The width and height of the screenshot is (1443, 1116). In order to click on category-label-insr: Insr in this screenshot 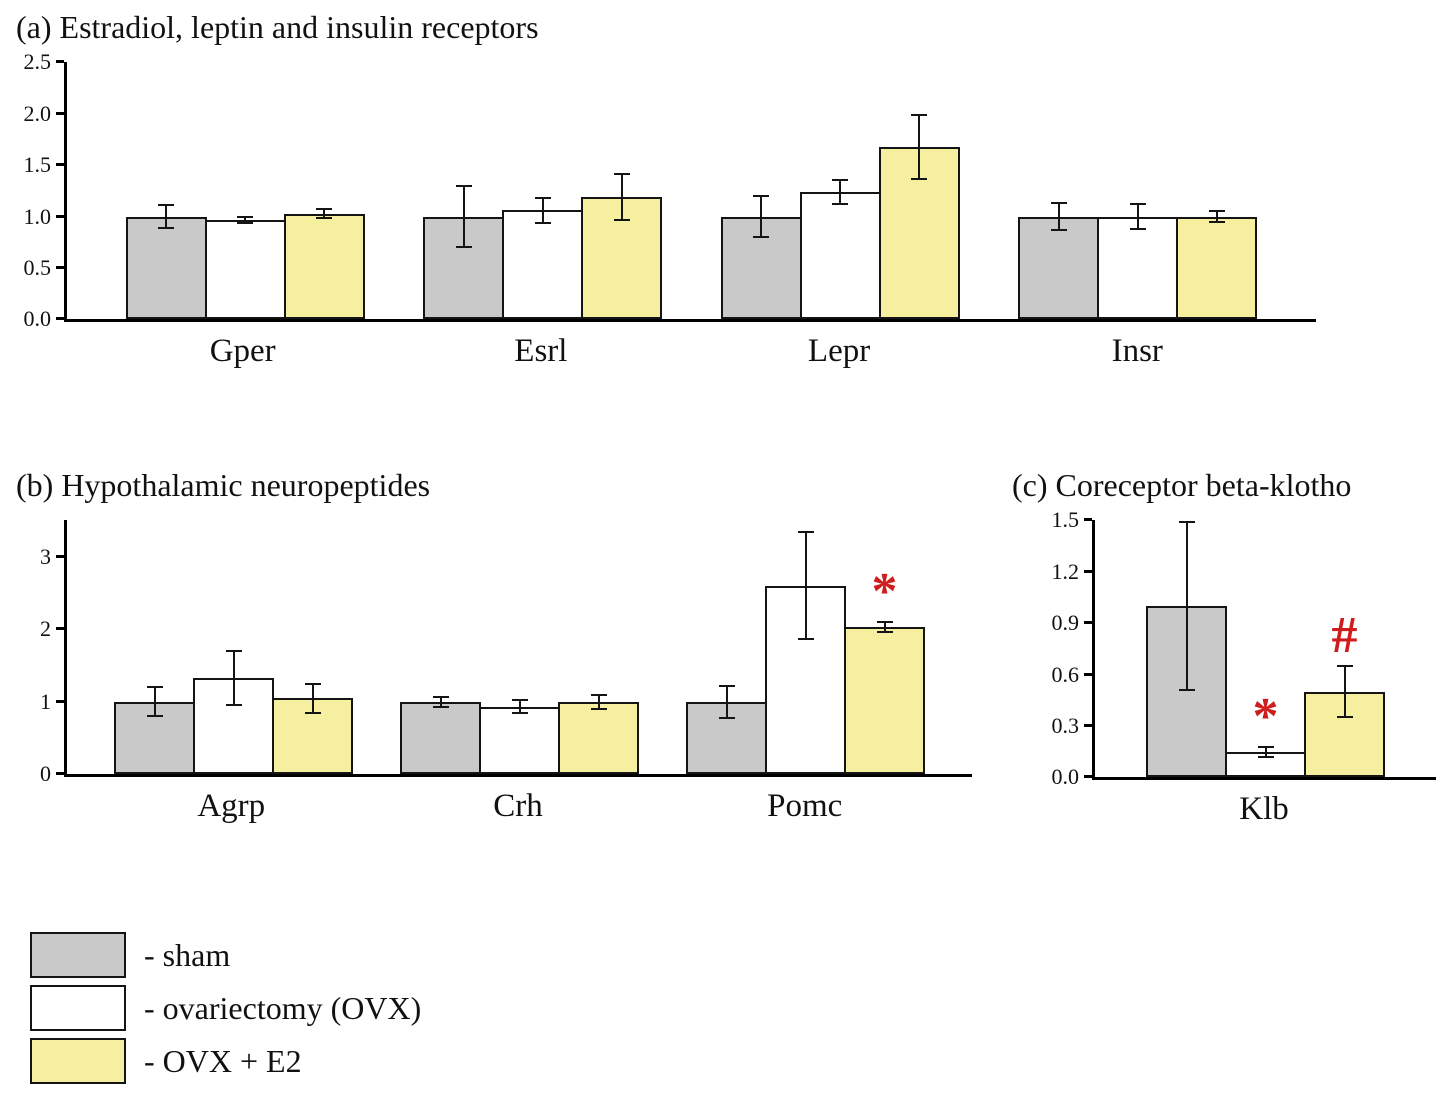, I will do `click(1137, 351)`.